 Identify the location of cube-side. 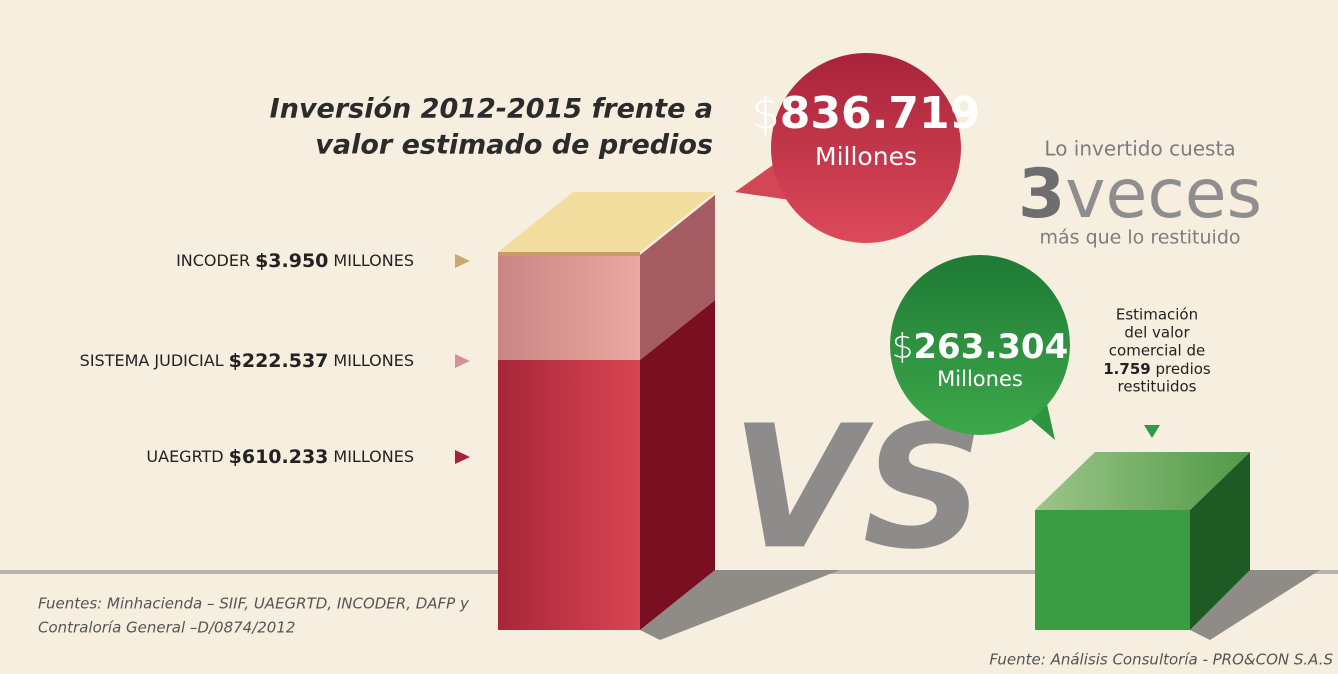
(1220, 541).